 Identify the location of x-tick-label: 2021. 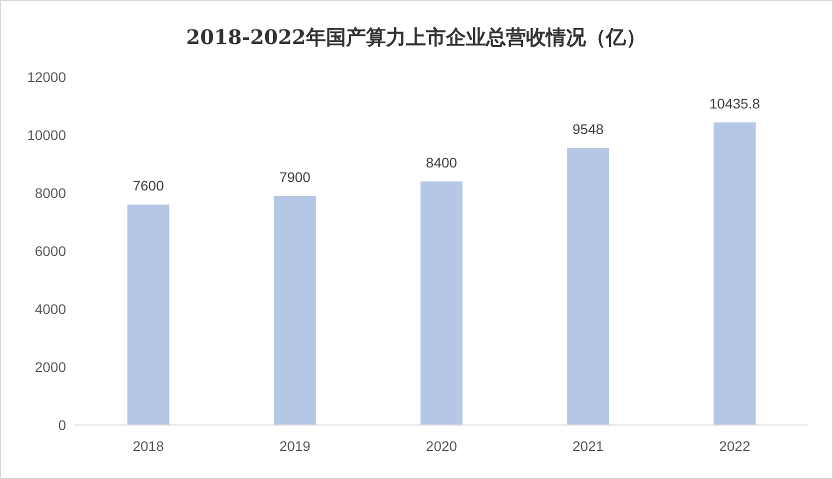
(588, 446).